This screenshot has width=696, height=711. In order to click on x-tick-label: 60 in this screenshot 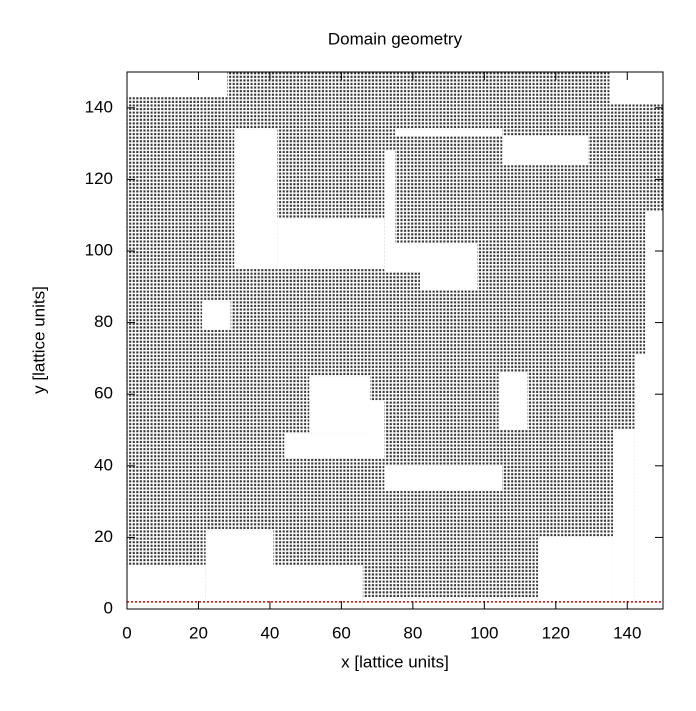, I will do `click(341, 632)`.